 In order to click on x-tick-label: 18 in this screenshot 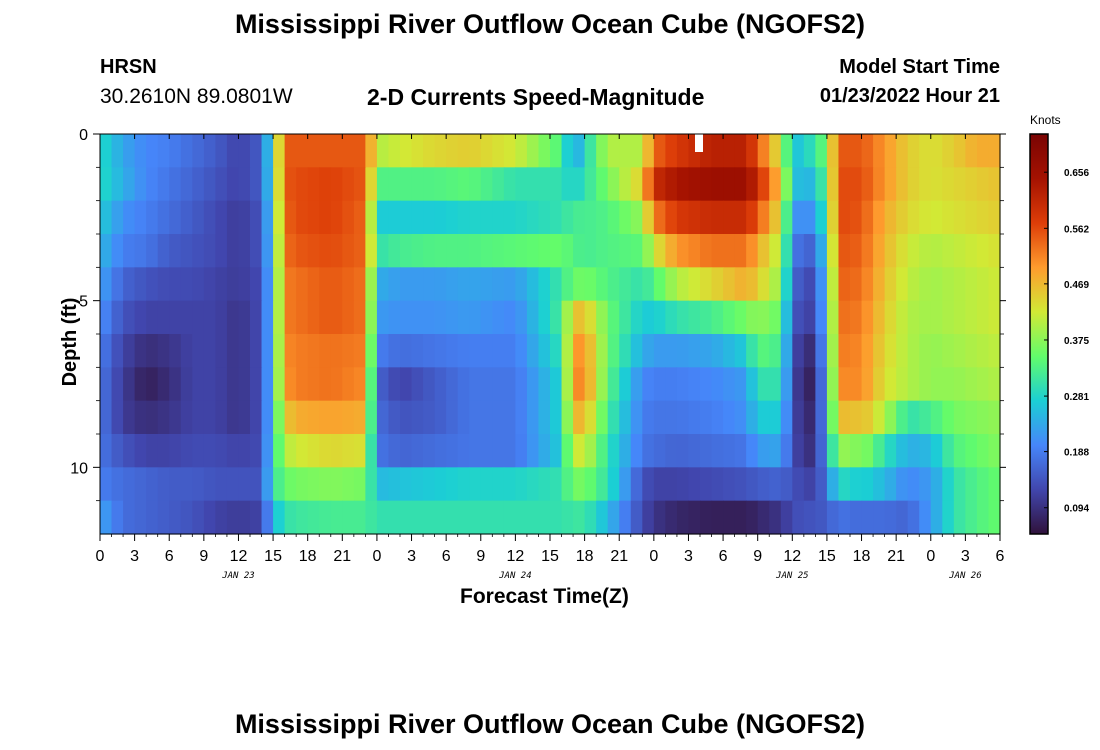, I will do `click(308, 556)`.